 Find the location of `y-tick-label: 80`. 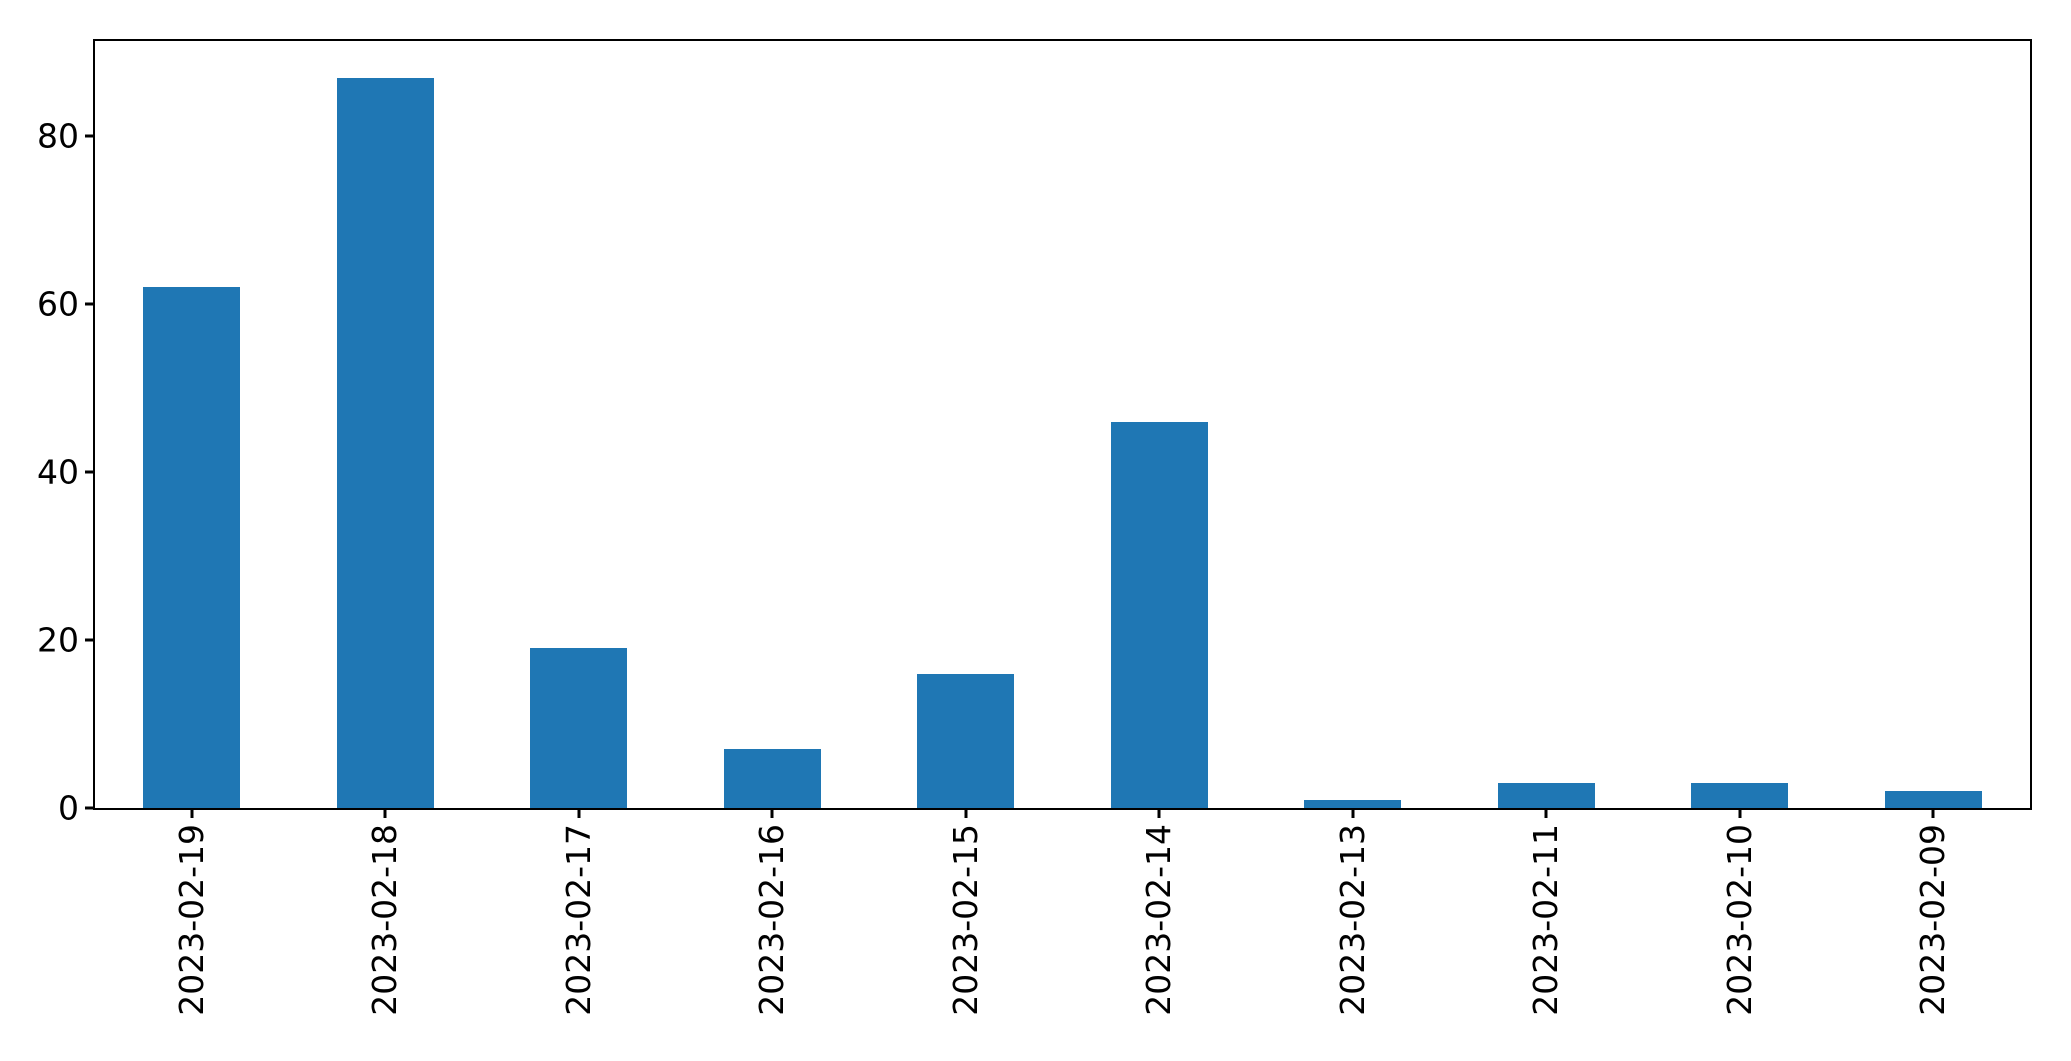

y-tick-label: 80 is located at coordinates (58, 136).